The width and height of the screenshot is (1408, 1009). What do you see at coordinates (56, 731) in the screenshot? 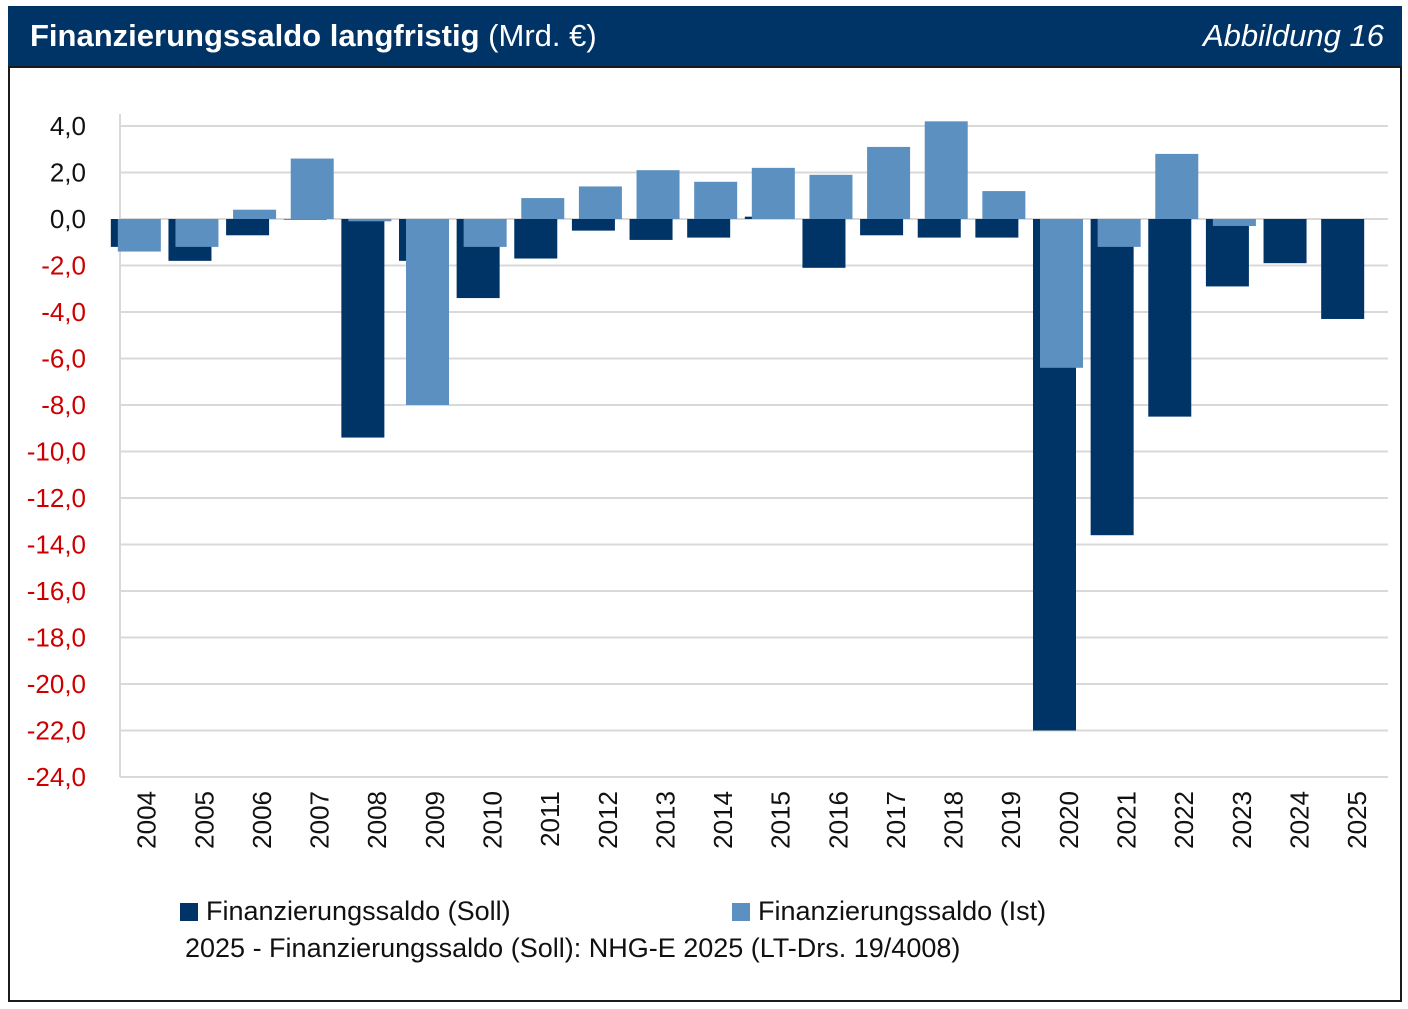
I see `y-tick-label: -22,0` at bounding box center [56, 731].